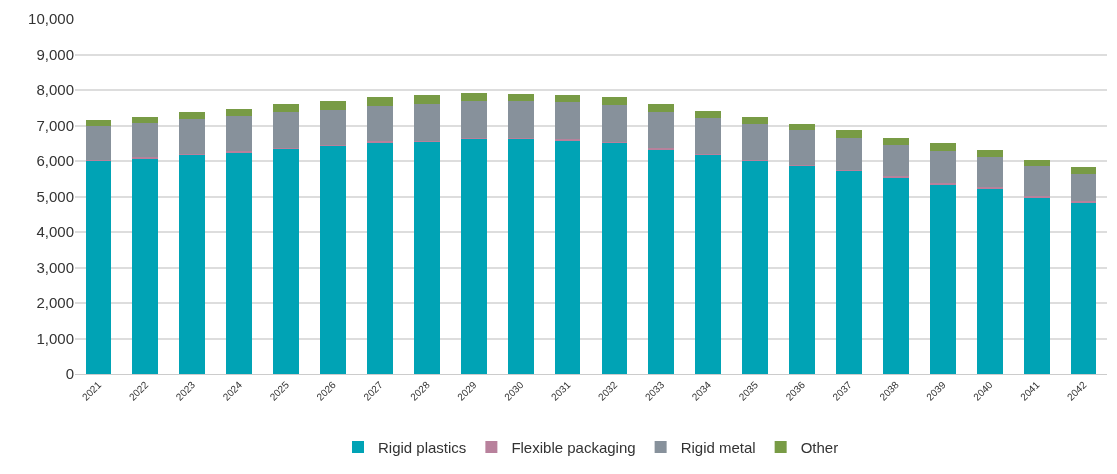  What do you see at coordinates (718, 447) in the screenshot?
I see `legend-label: Rigid metal` at bounding box center [718, 447].